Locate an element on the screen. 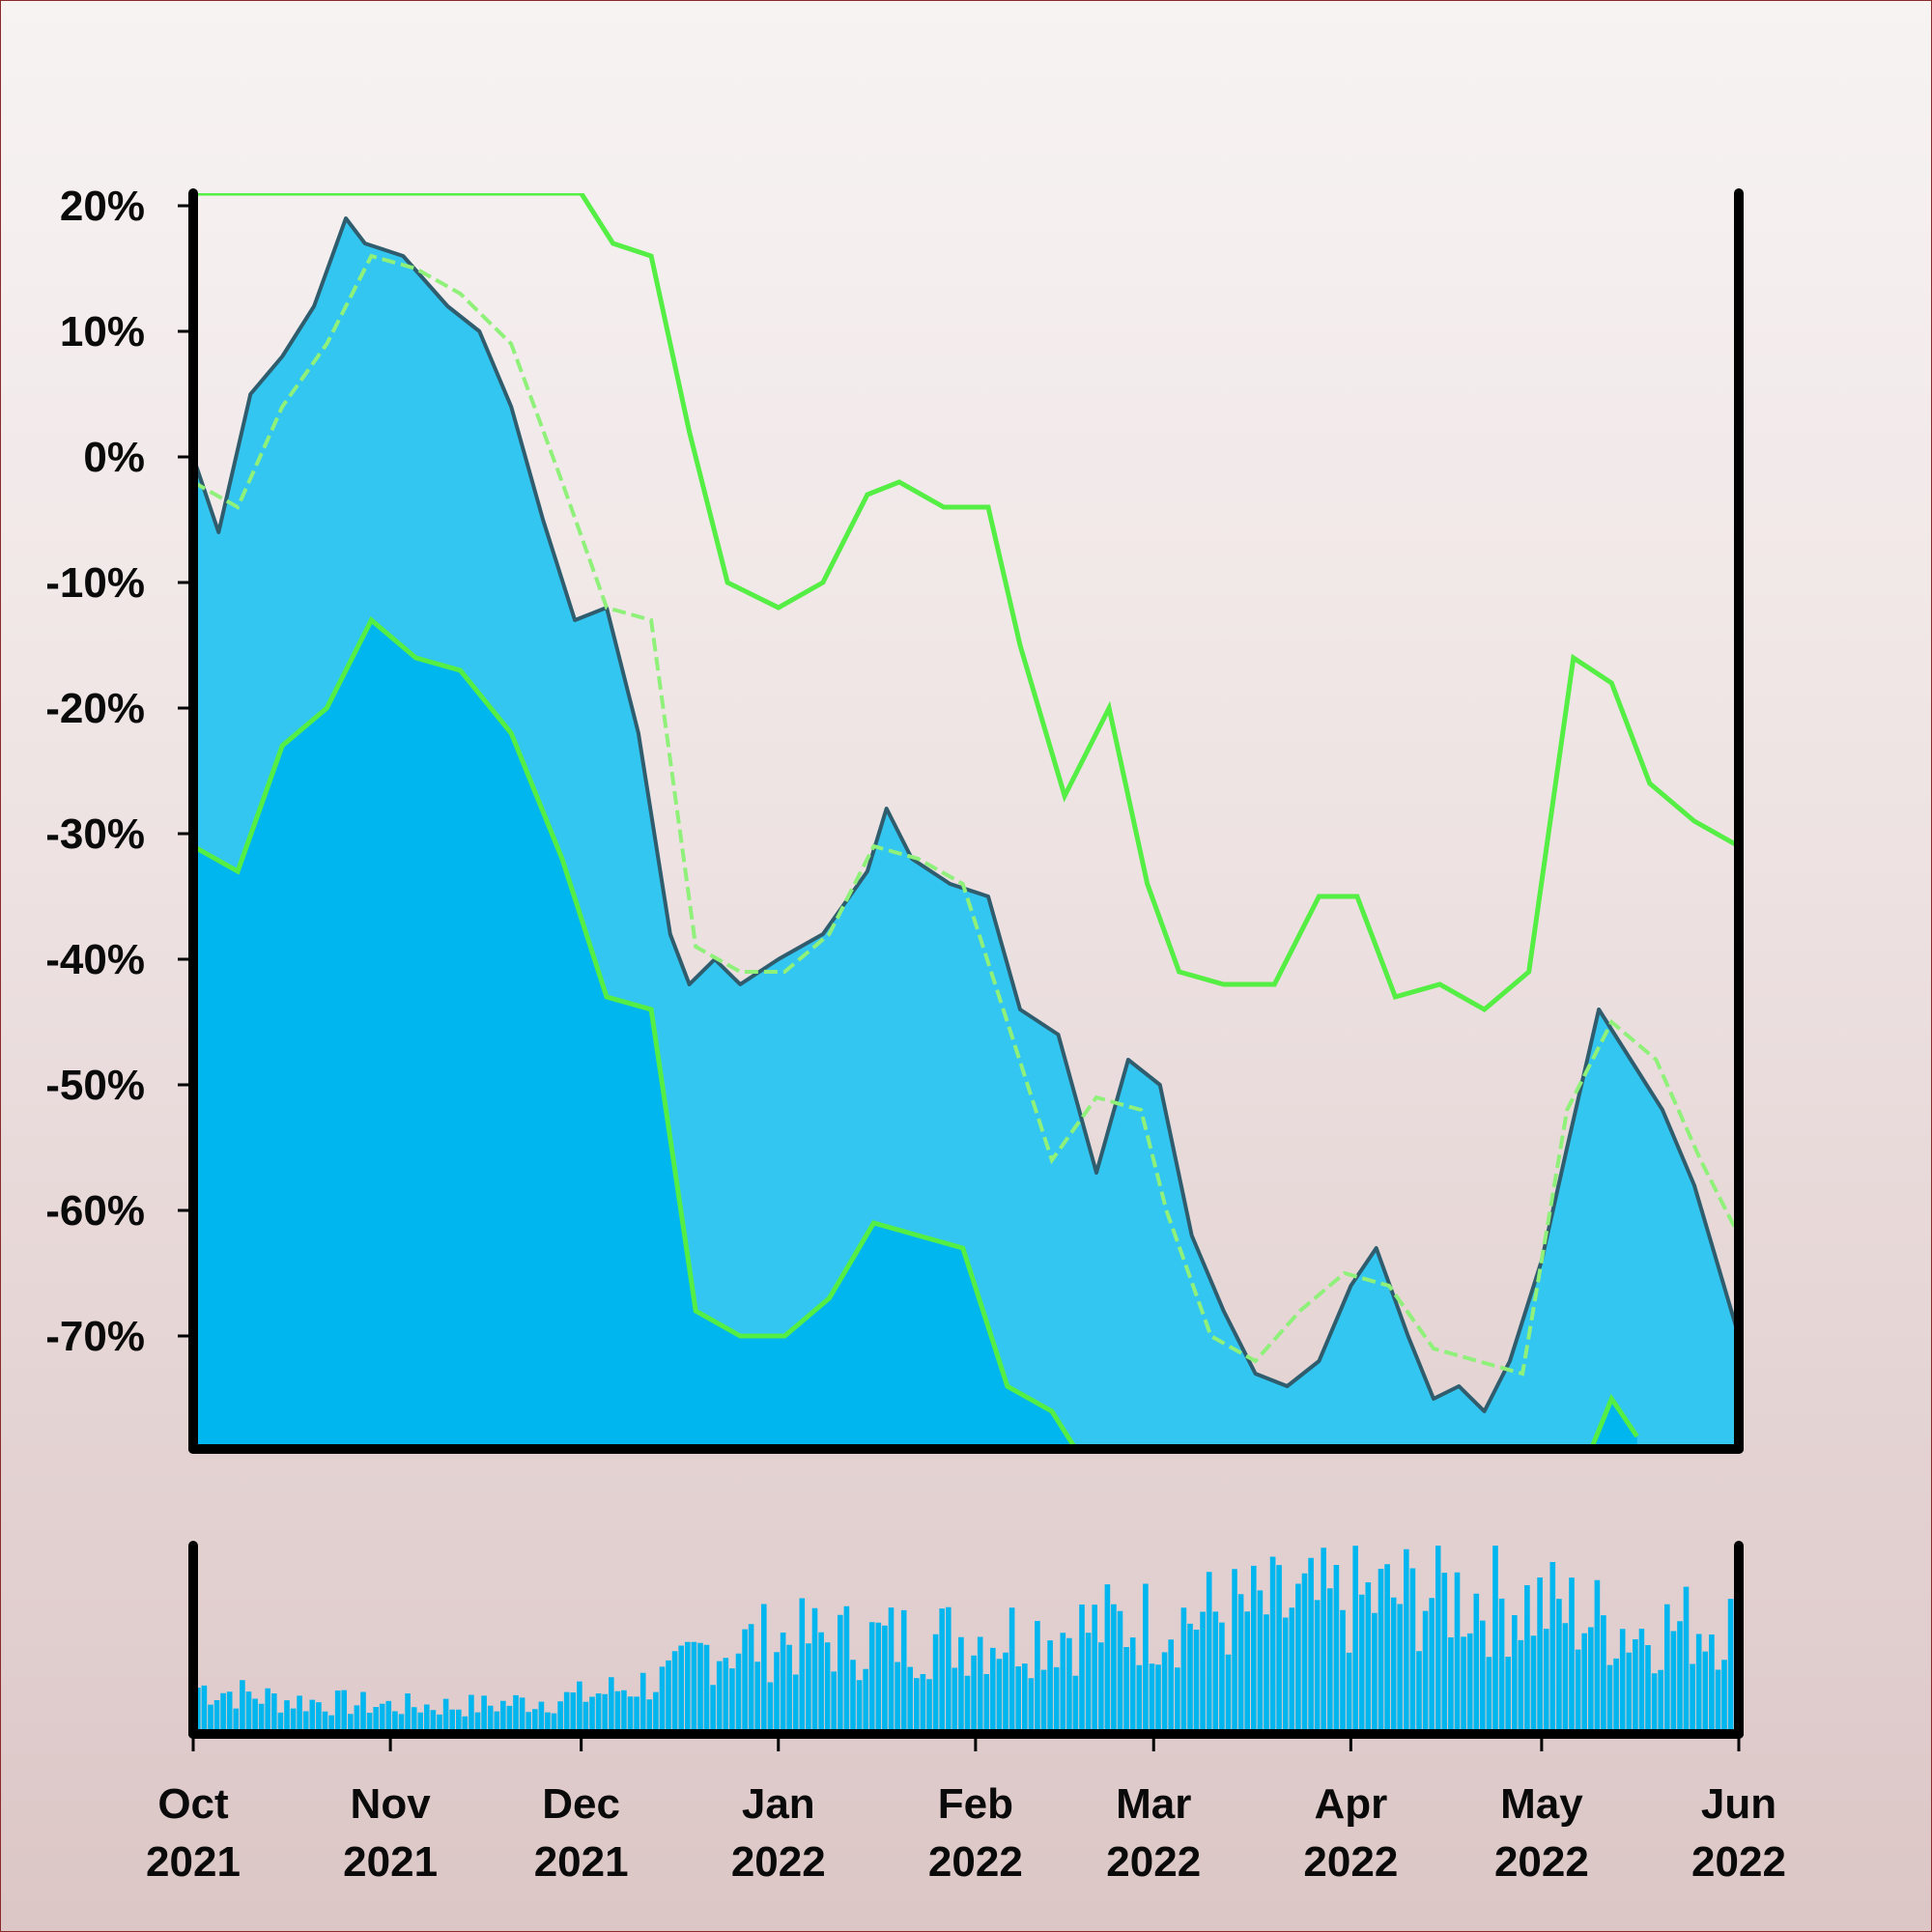  y-tick-label: 10% is located at coordinates (102, 331).